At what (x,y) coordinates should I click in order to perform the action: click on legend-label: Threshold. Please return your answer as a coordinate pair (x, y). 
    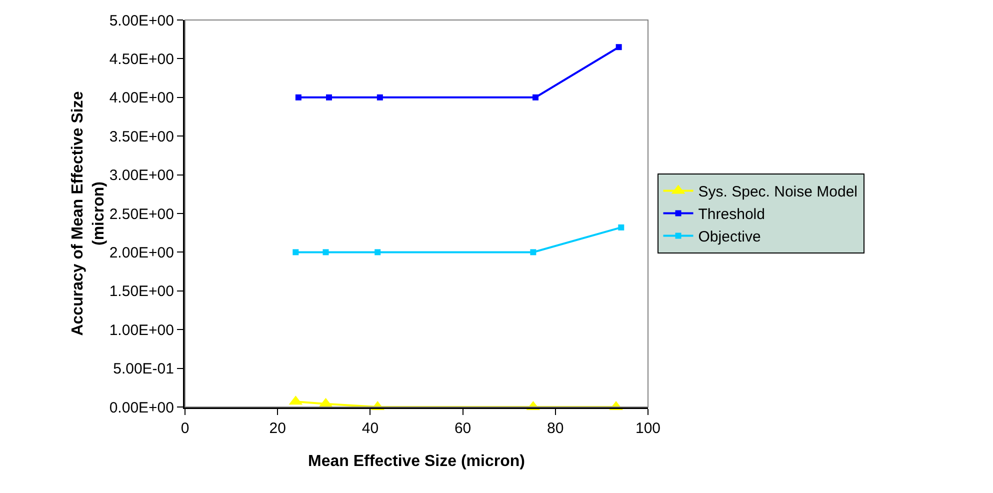
    Looking at the image, I should click on (731, 215).